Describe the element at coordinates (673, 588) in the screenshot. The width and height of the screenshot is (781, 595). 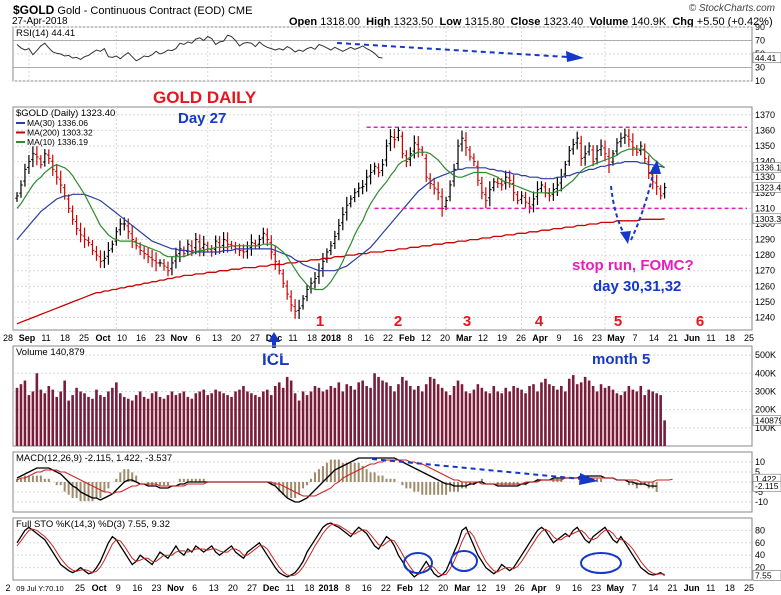
I see `bottom-x-tick-label: 21` at that location.